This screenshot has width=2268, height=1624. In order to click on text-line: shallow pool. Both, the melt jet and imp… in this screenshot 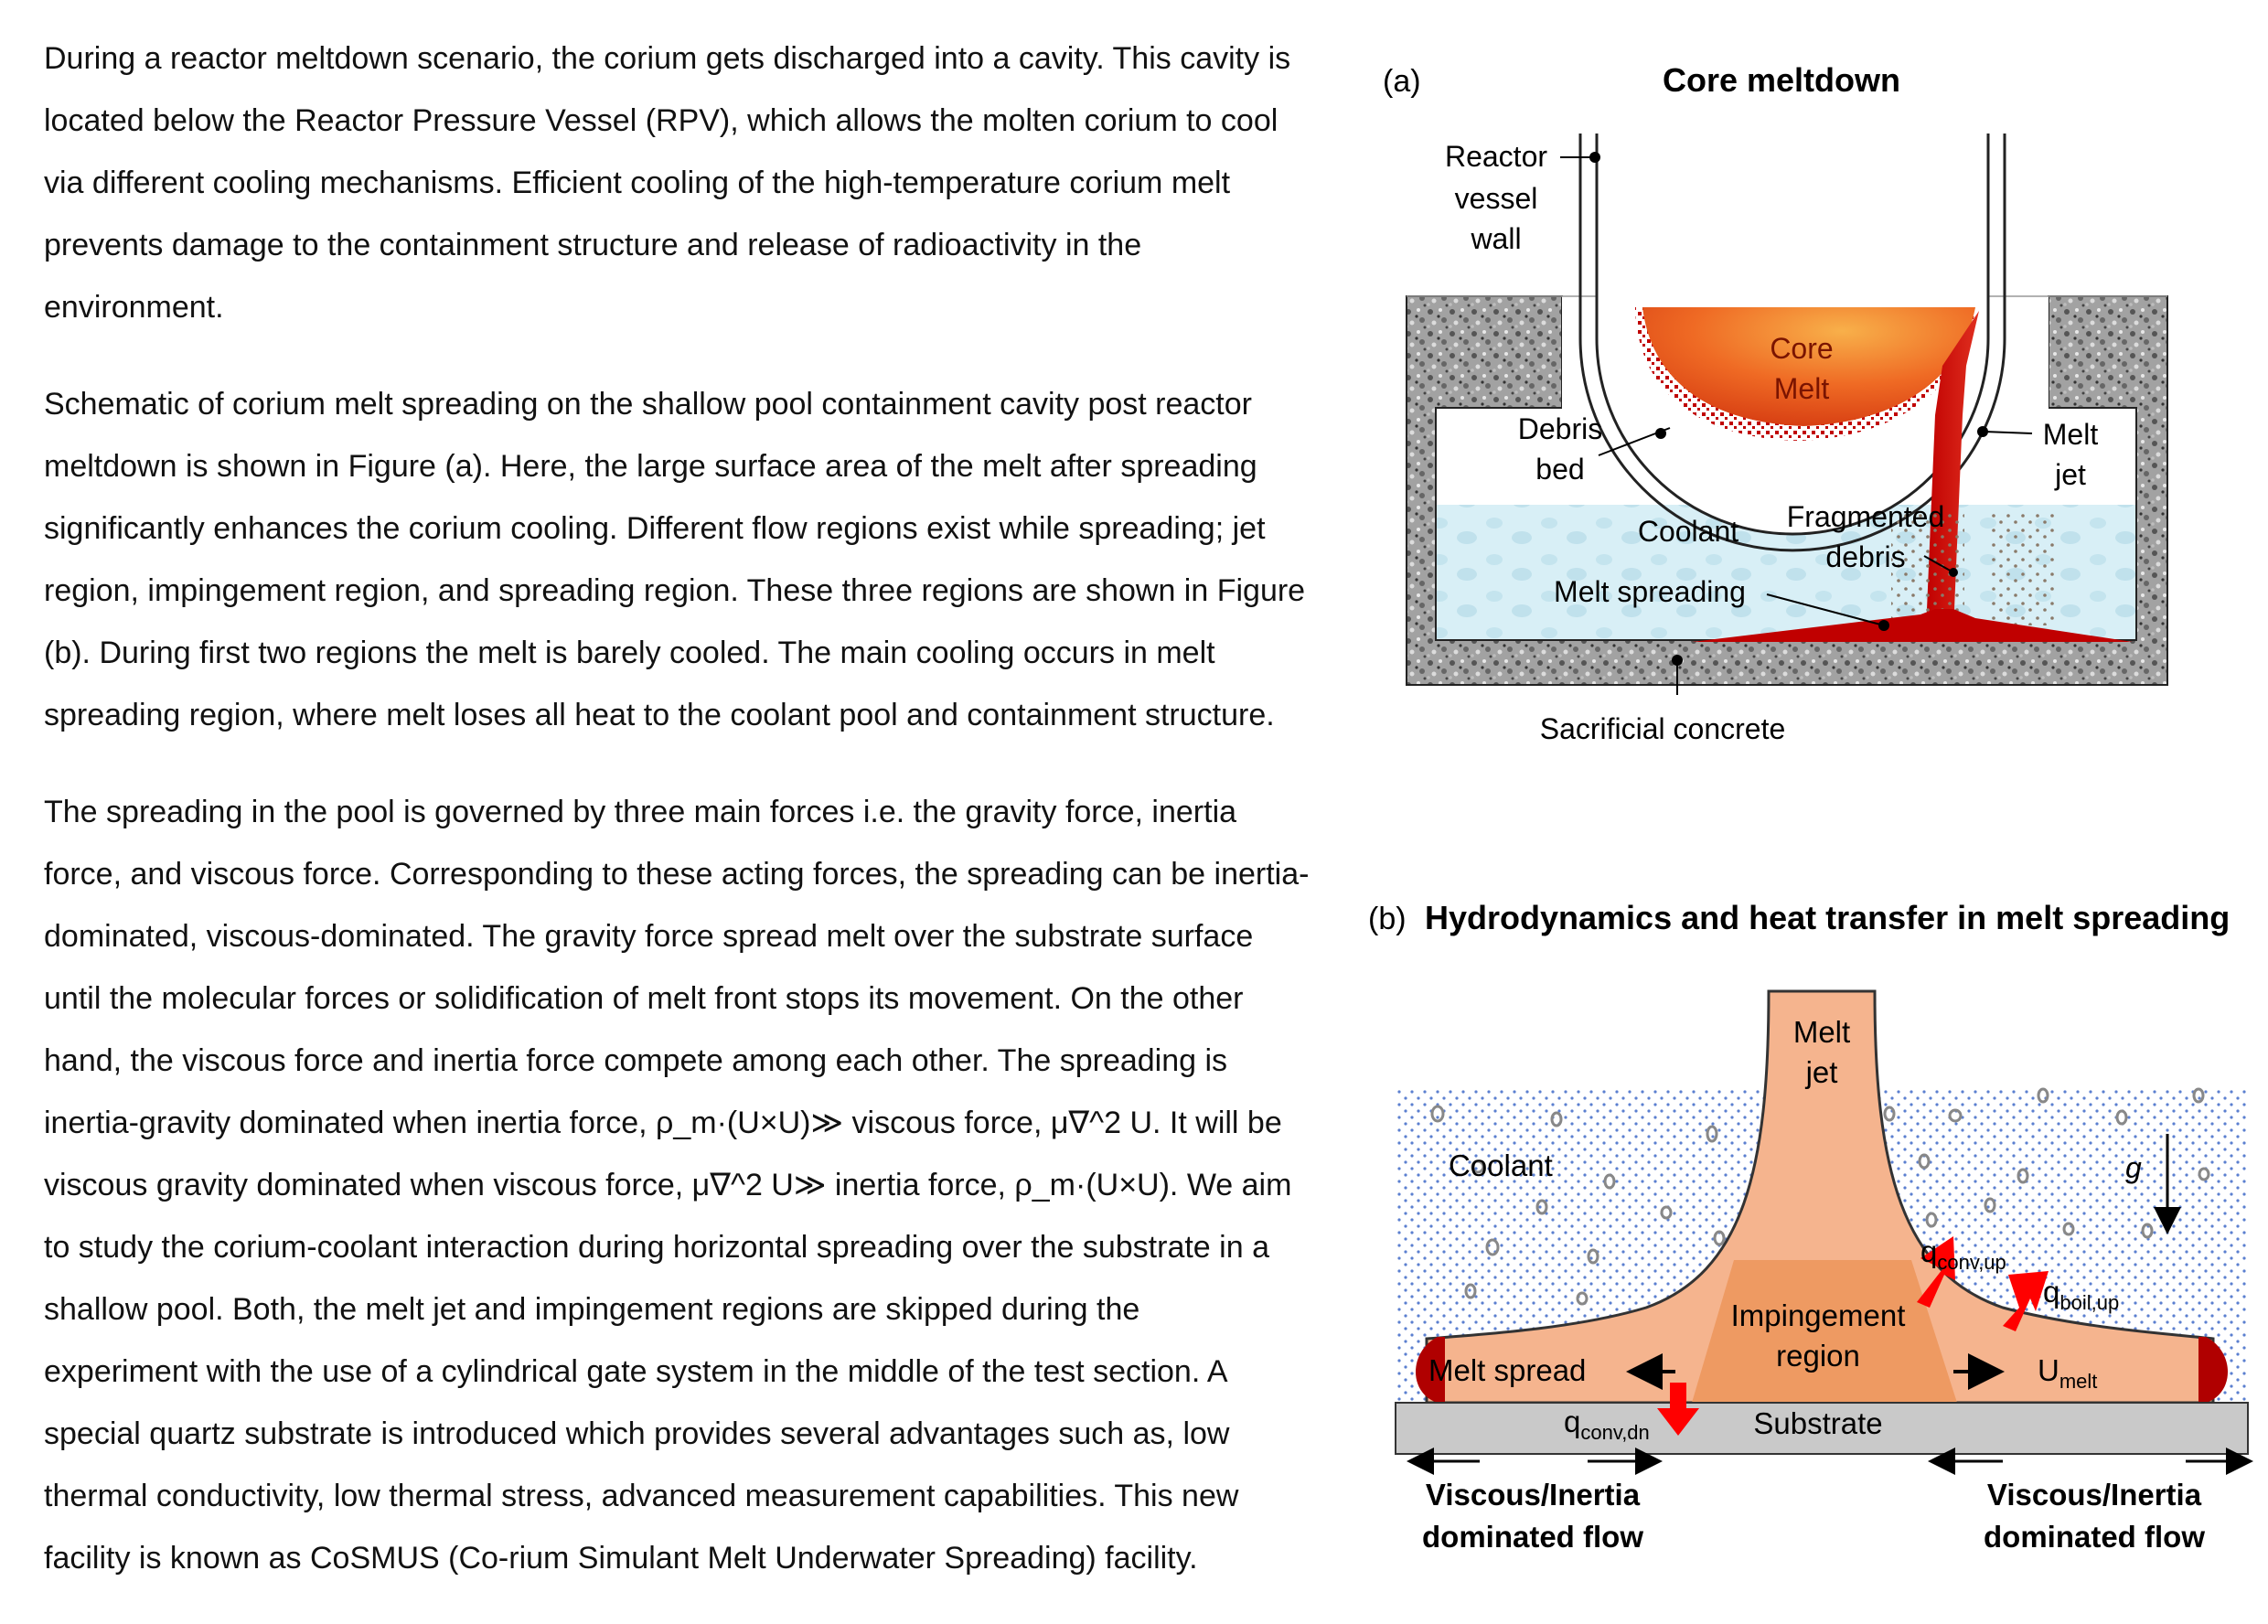, I will do `click(592, 1309)`.